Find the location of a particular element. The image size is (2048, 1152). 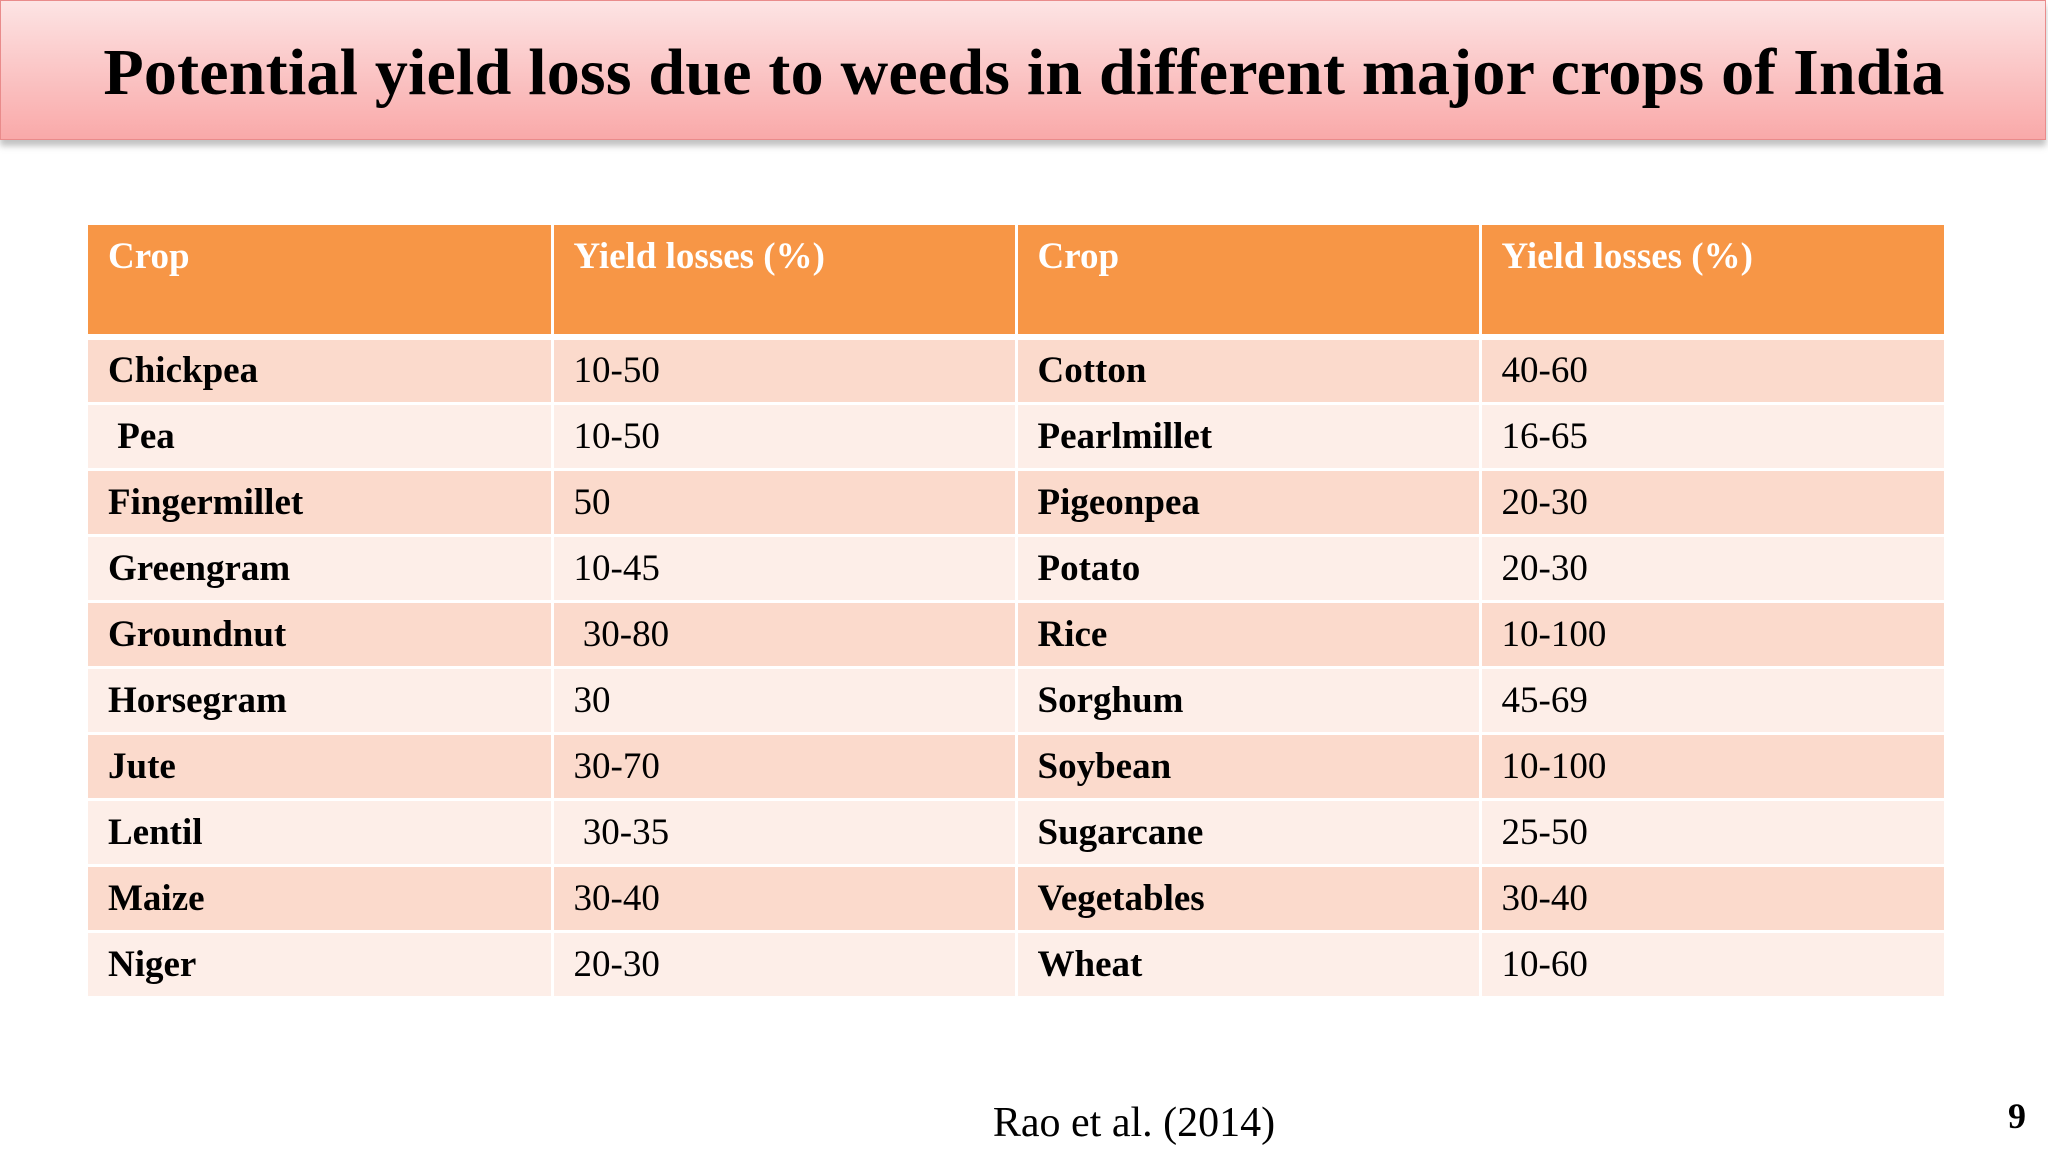

crop-cell: Vegetables is located at coordinates (1249, 899).